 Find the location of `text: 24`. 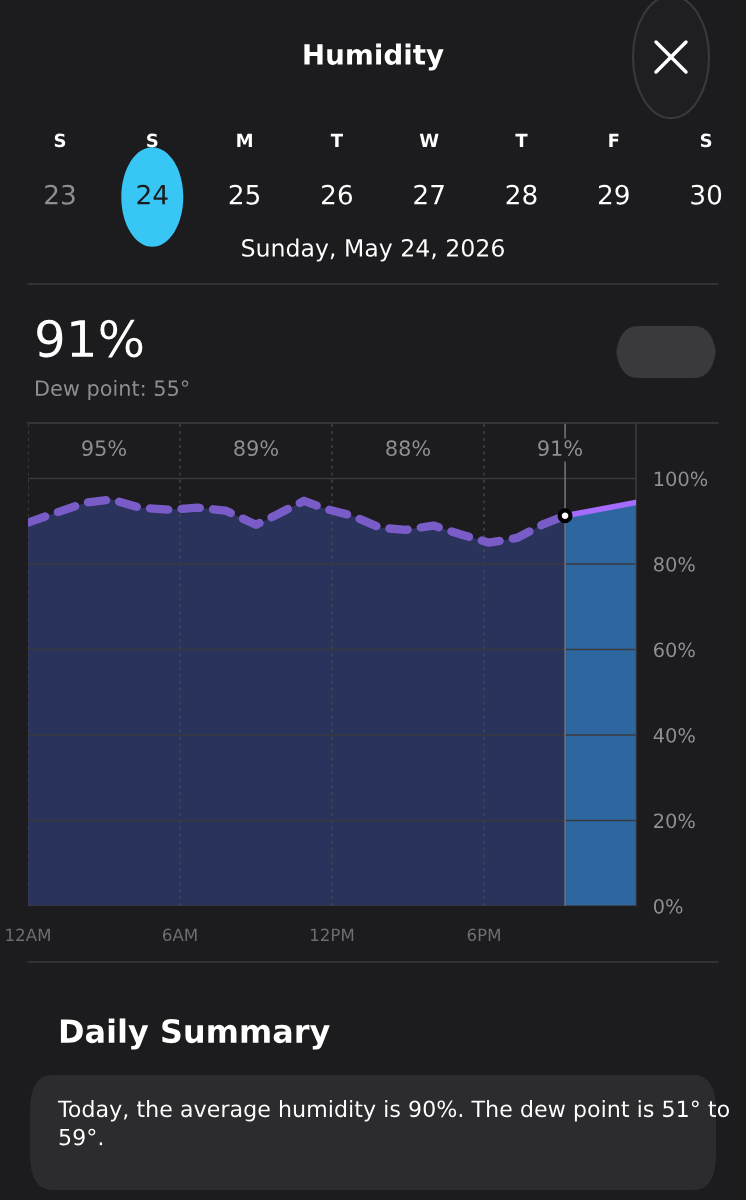

text: 24 is located at coordinates (152, 194).